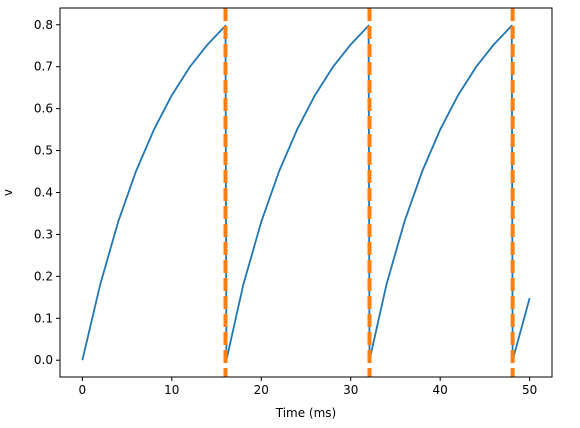 This screenshot has width=580, height=428. Describe the element at coordinates (43, 234) in the screenshot. I see `y-tick-label-3: 0.3` at that location.